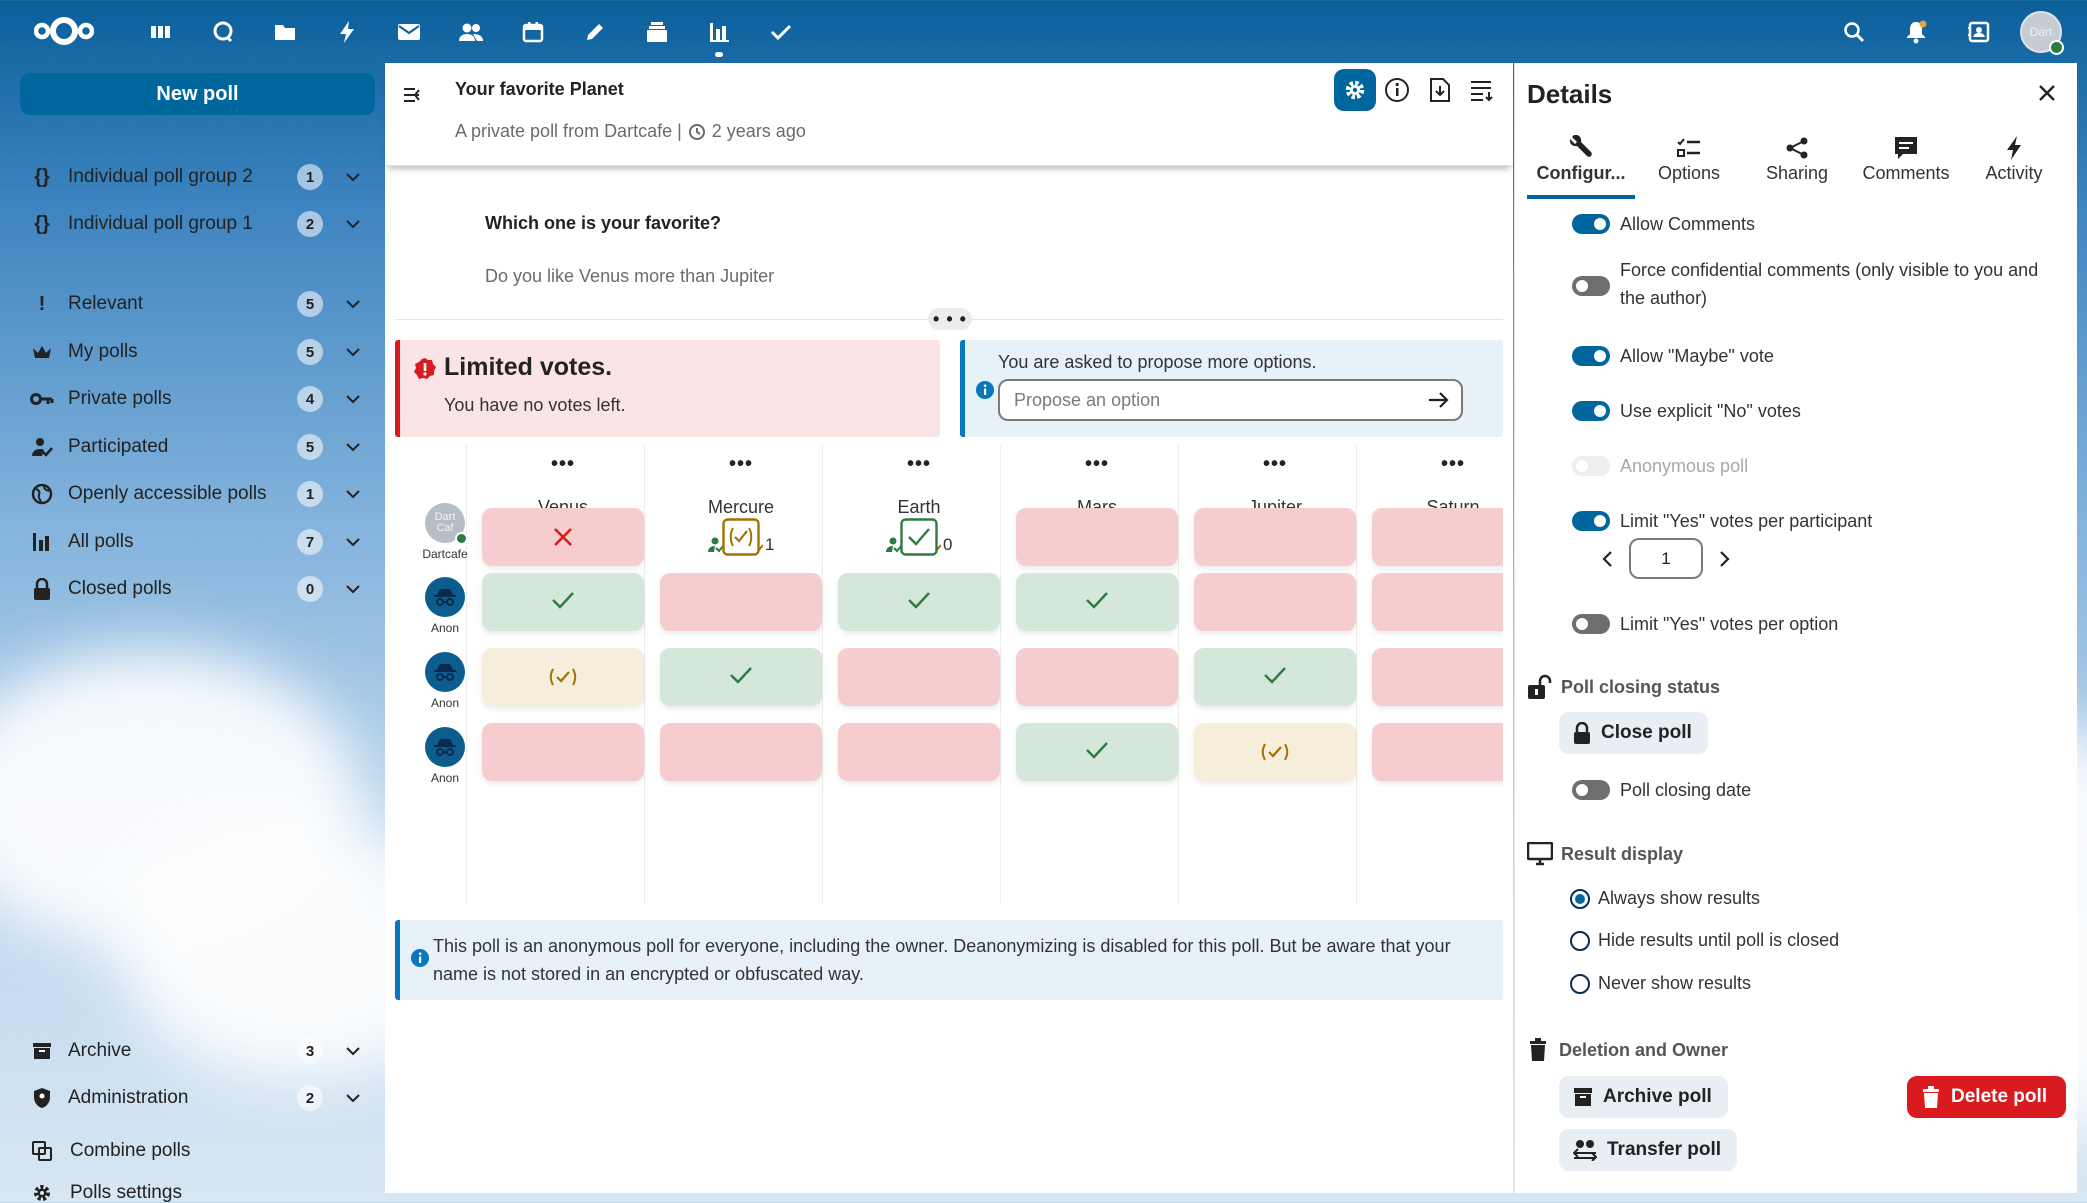  I want to click on new-poll-button: New poll, so click(197, 94).